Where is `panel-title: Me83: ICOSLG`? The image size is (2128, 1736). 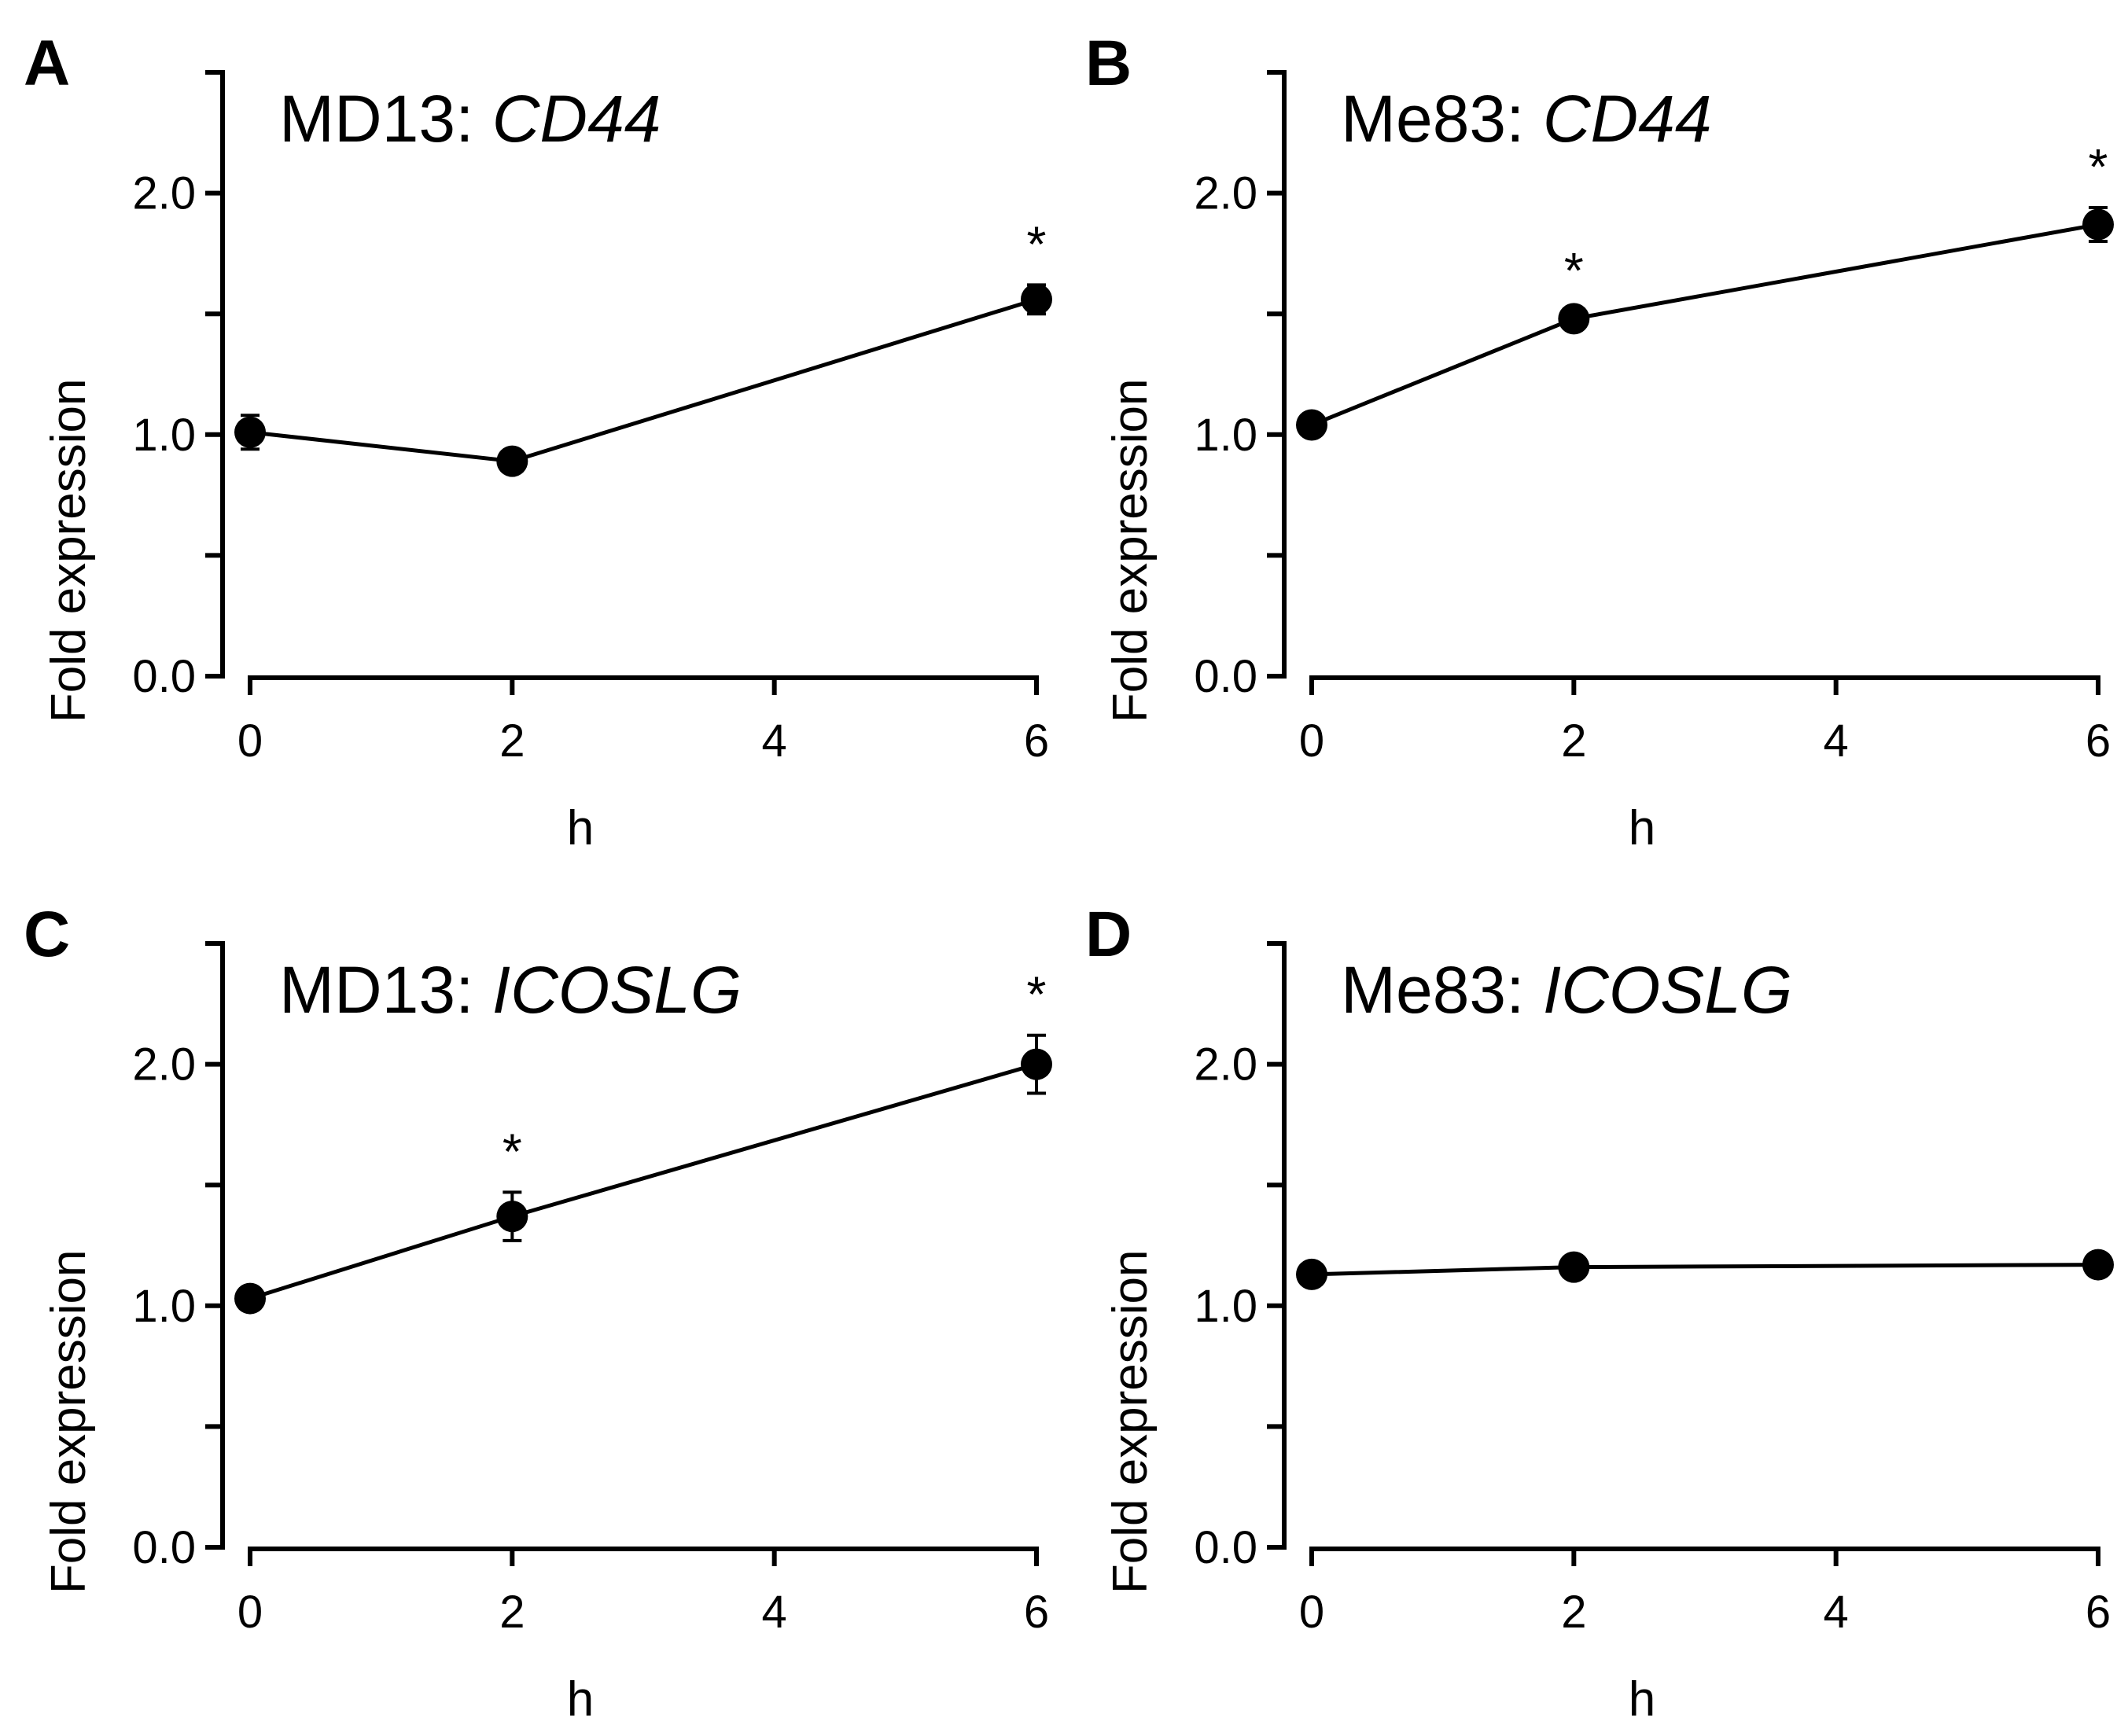
panel-title: Me83: ICOSLG is located at coordinates (1566, 990).